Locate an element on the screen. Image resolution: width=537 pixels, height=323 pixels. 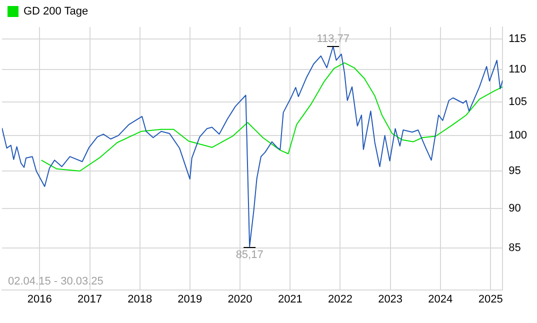
x-tick-label: 2025 is located at coordinates (490, 299).